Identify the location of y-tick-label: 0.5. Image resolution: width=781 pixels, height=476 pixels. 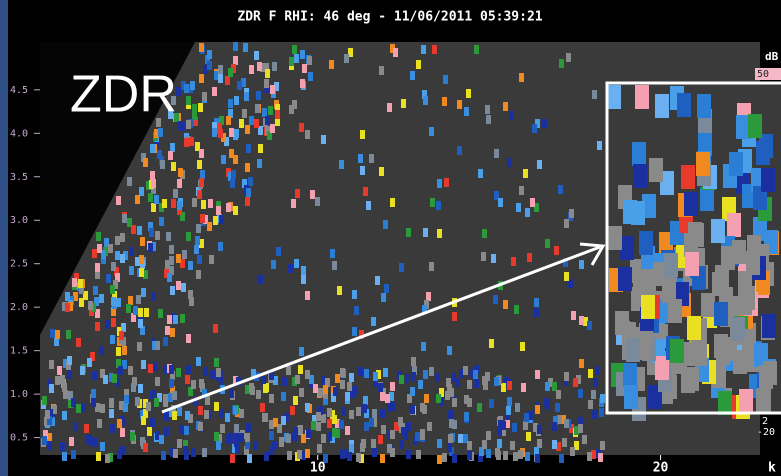
(19, 438).